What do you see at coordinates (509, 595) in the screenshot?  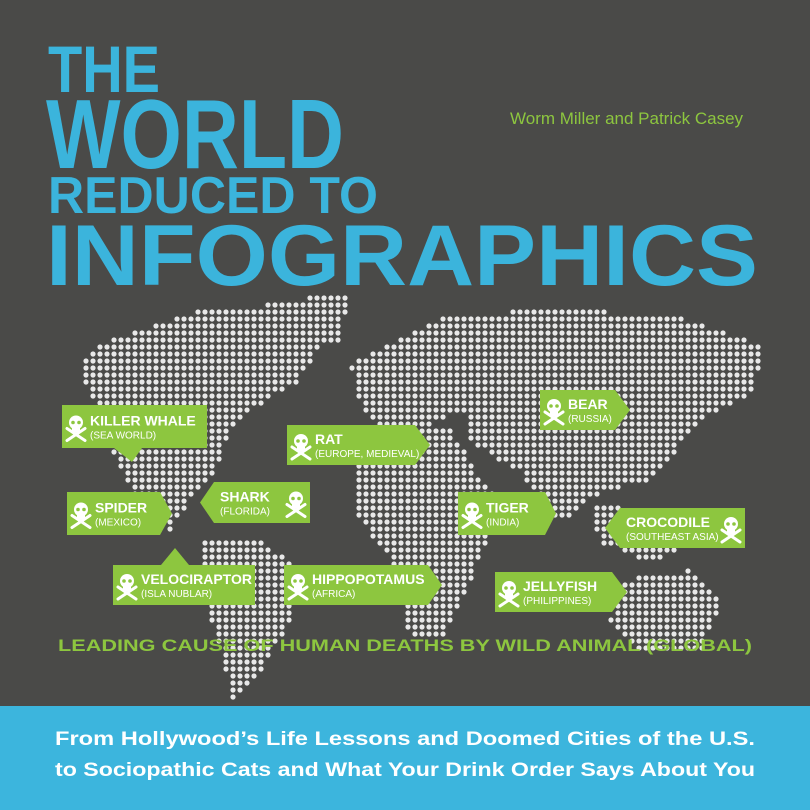 I see `skull-jaw` at bounding box center [509, 595].